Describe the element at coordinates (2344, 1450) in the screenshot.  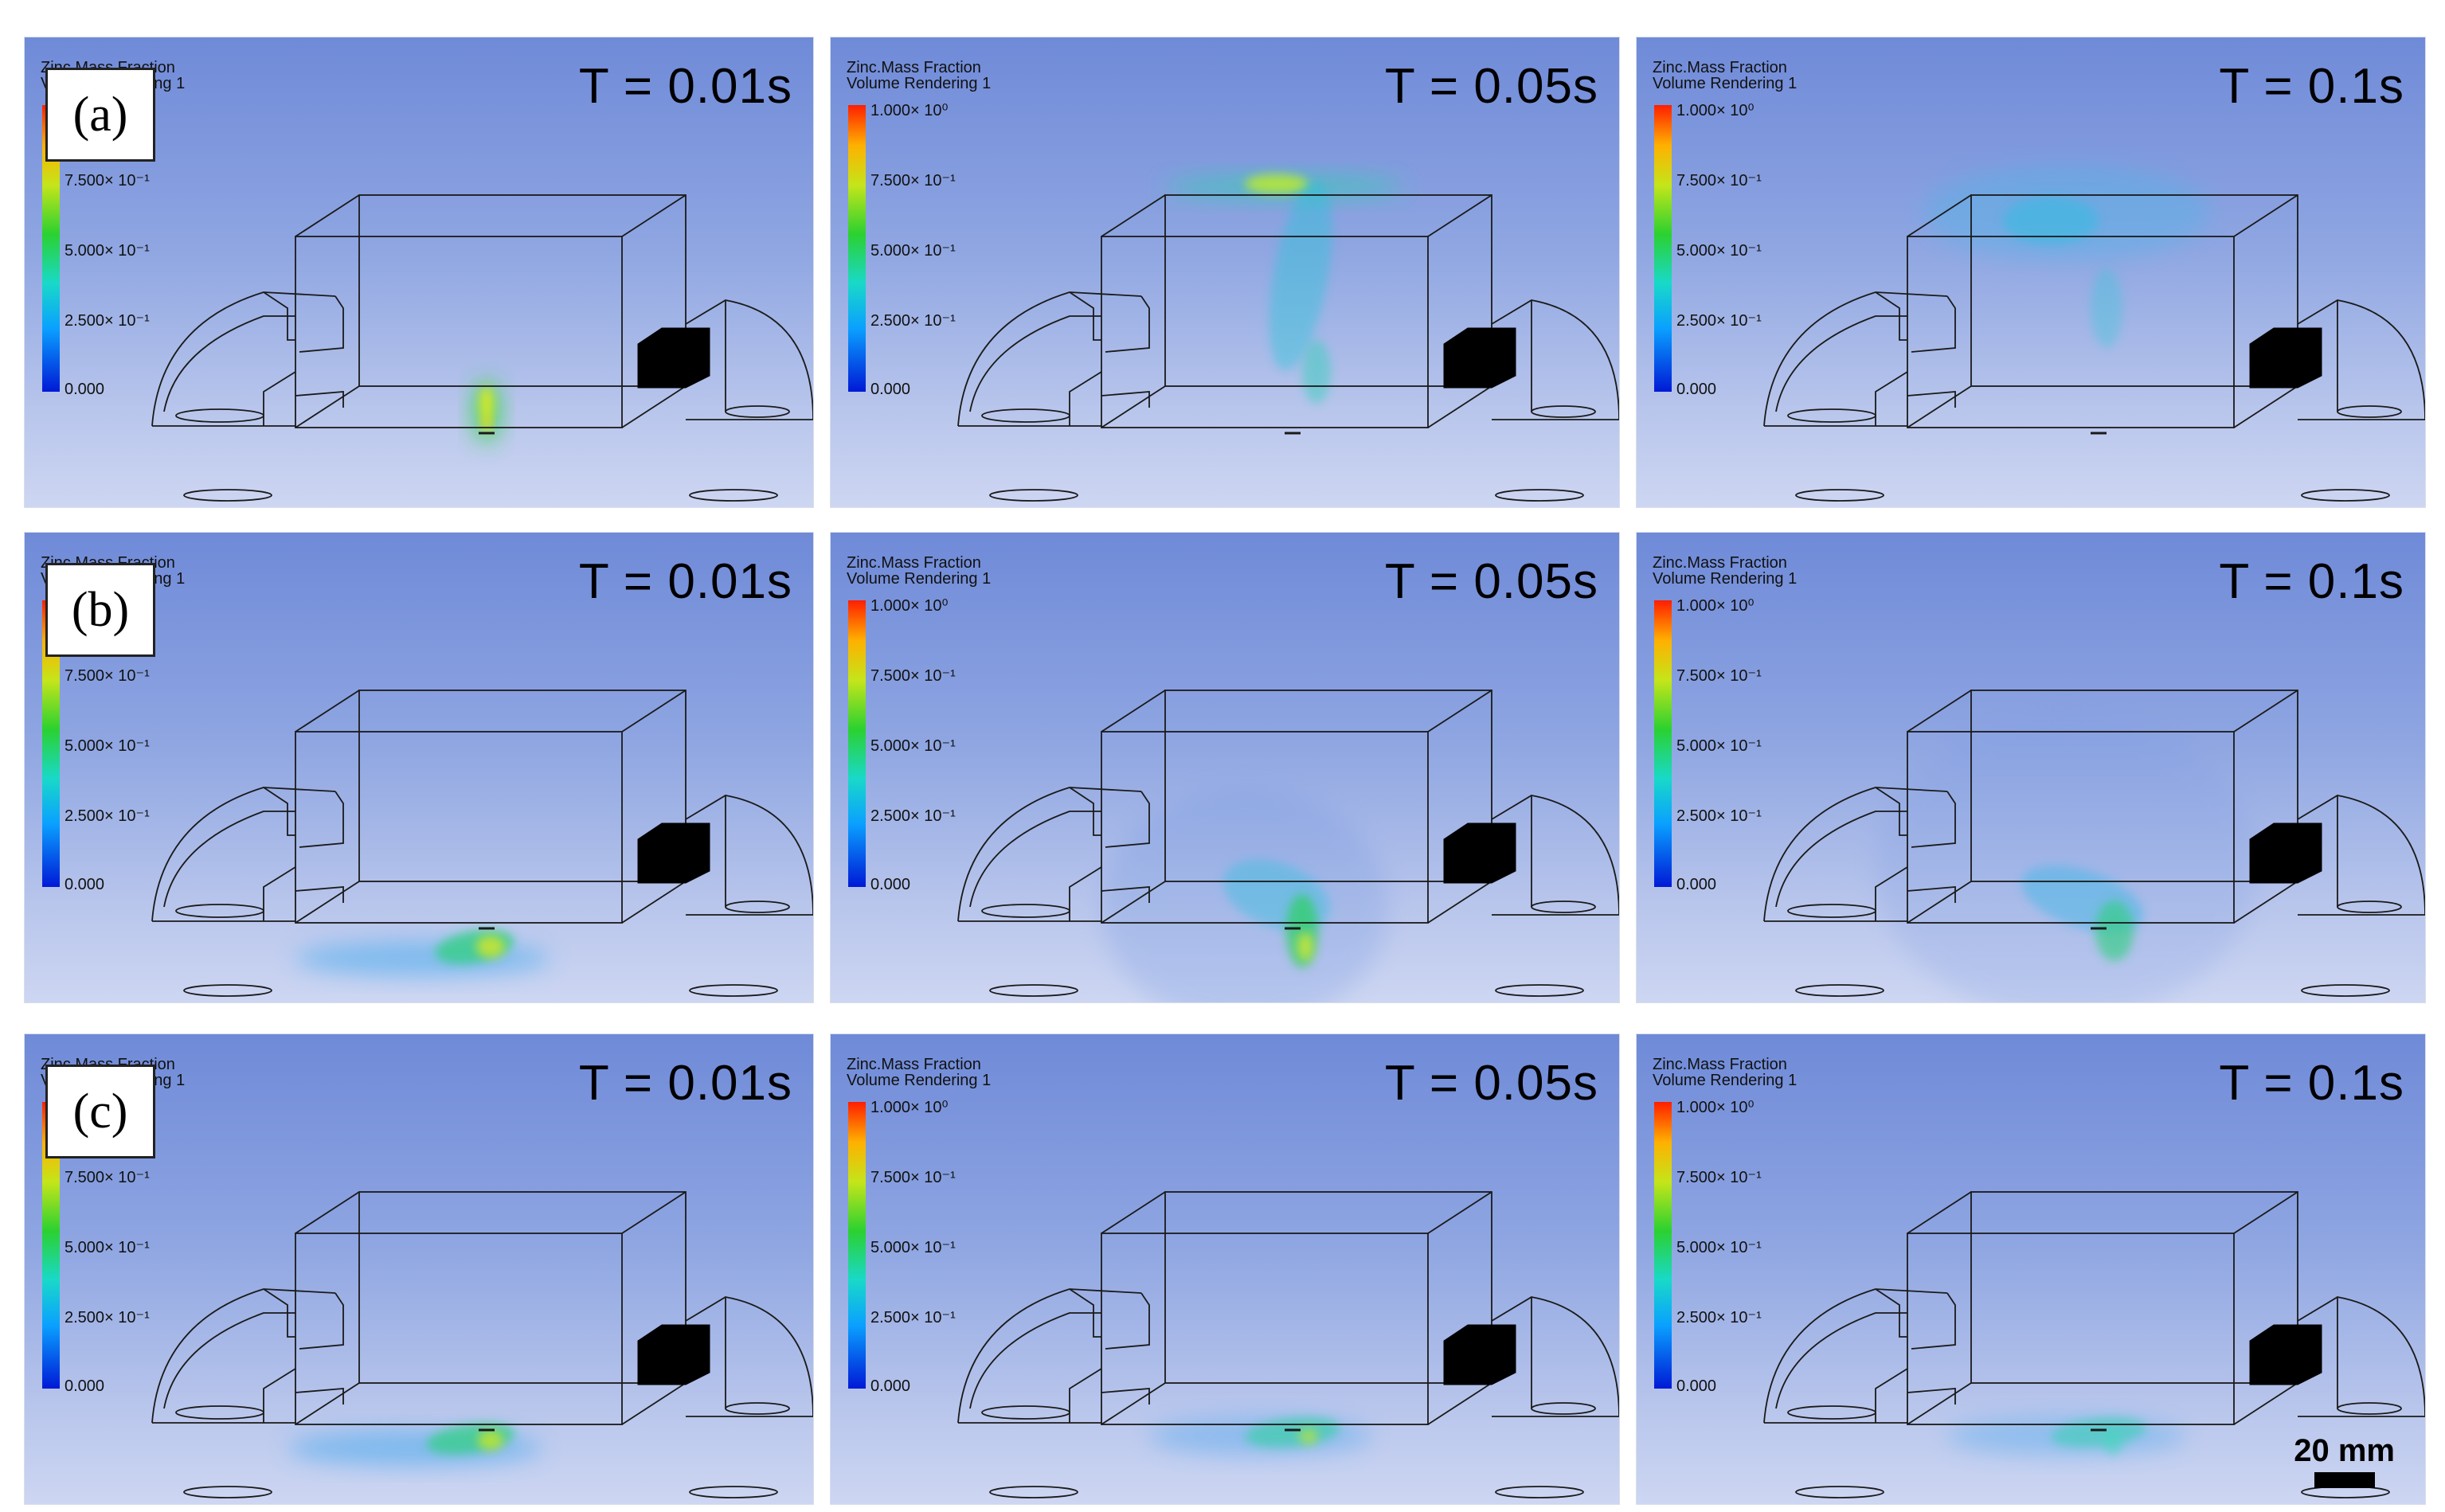
I see `scale-bar-label: 20 mm` at that location.